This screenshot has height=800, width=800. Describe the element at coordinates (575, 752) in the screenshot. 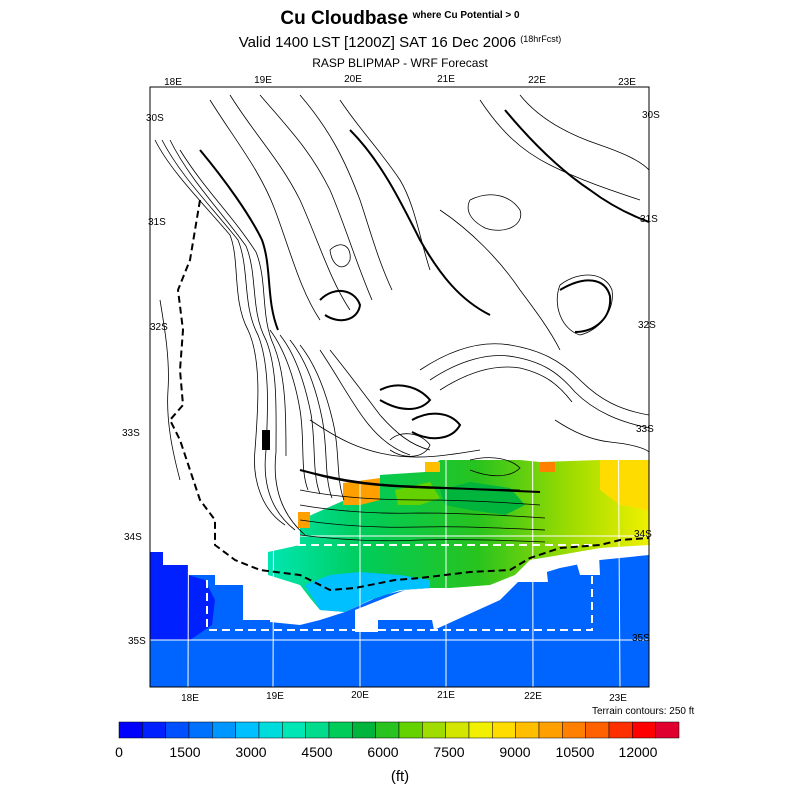

I see `colorbar-label-10500: 10500` at that location.